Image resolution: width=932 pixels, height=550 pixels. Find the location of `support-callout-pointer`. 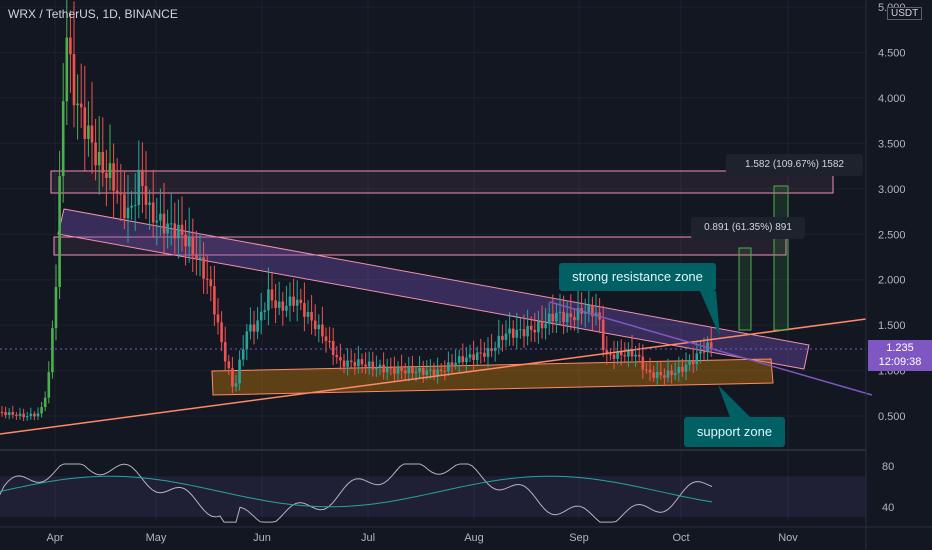

support-callout-pointer is located at coordinates (734, 401).